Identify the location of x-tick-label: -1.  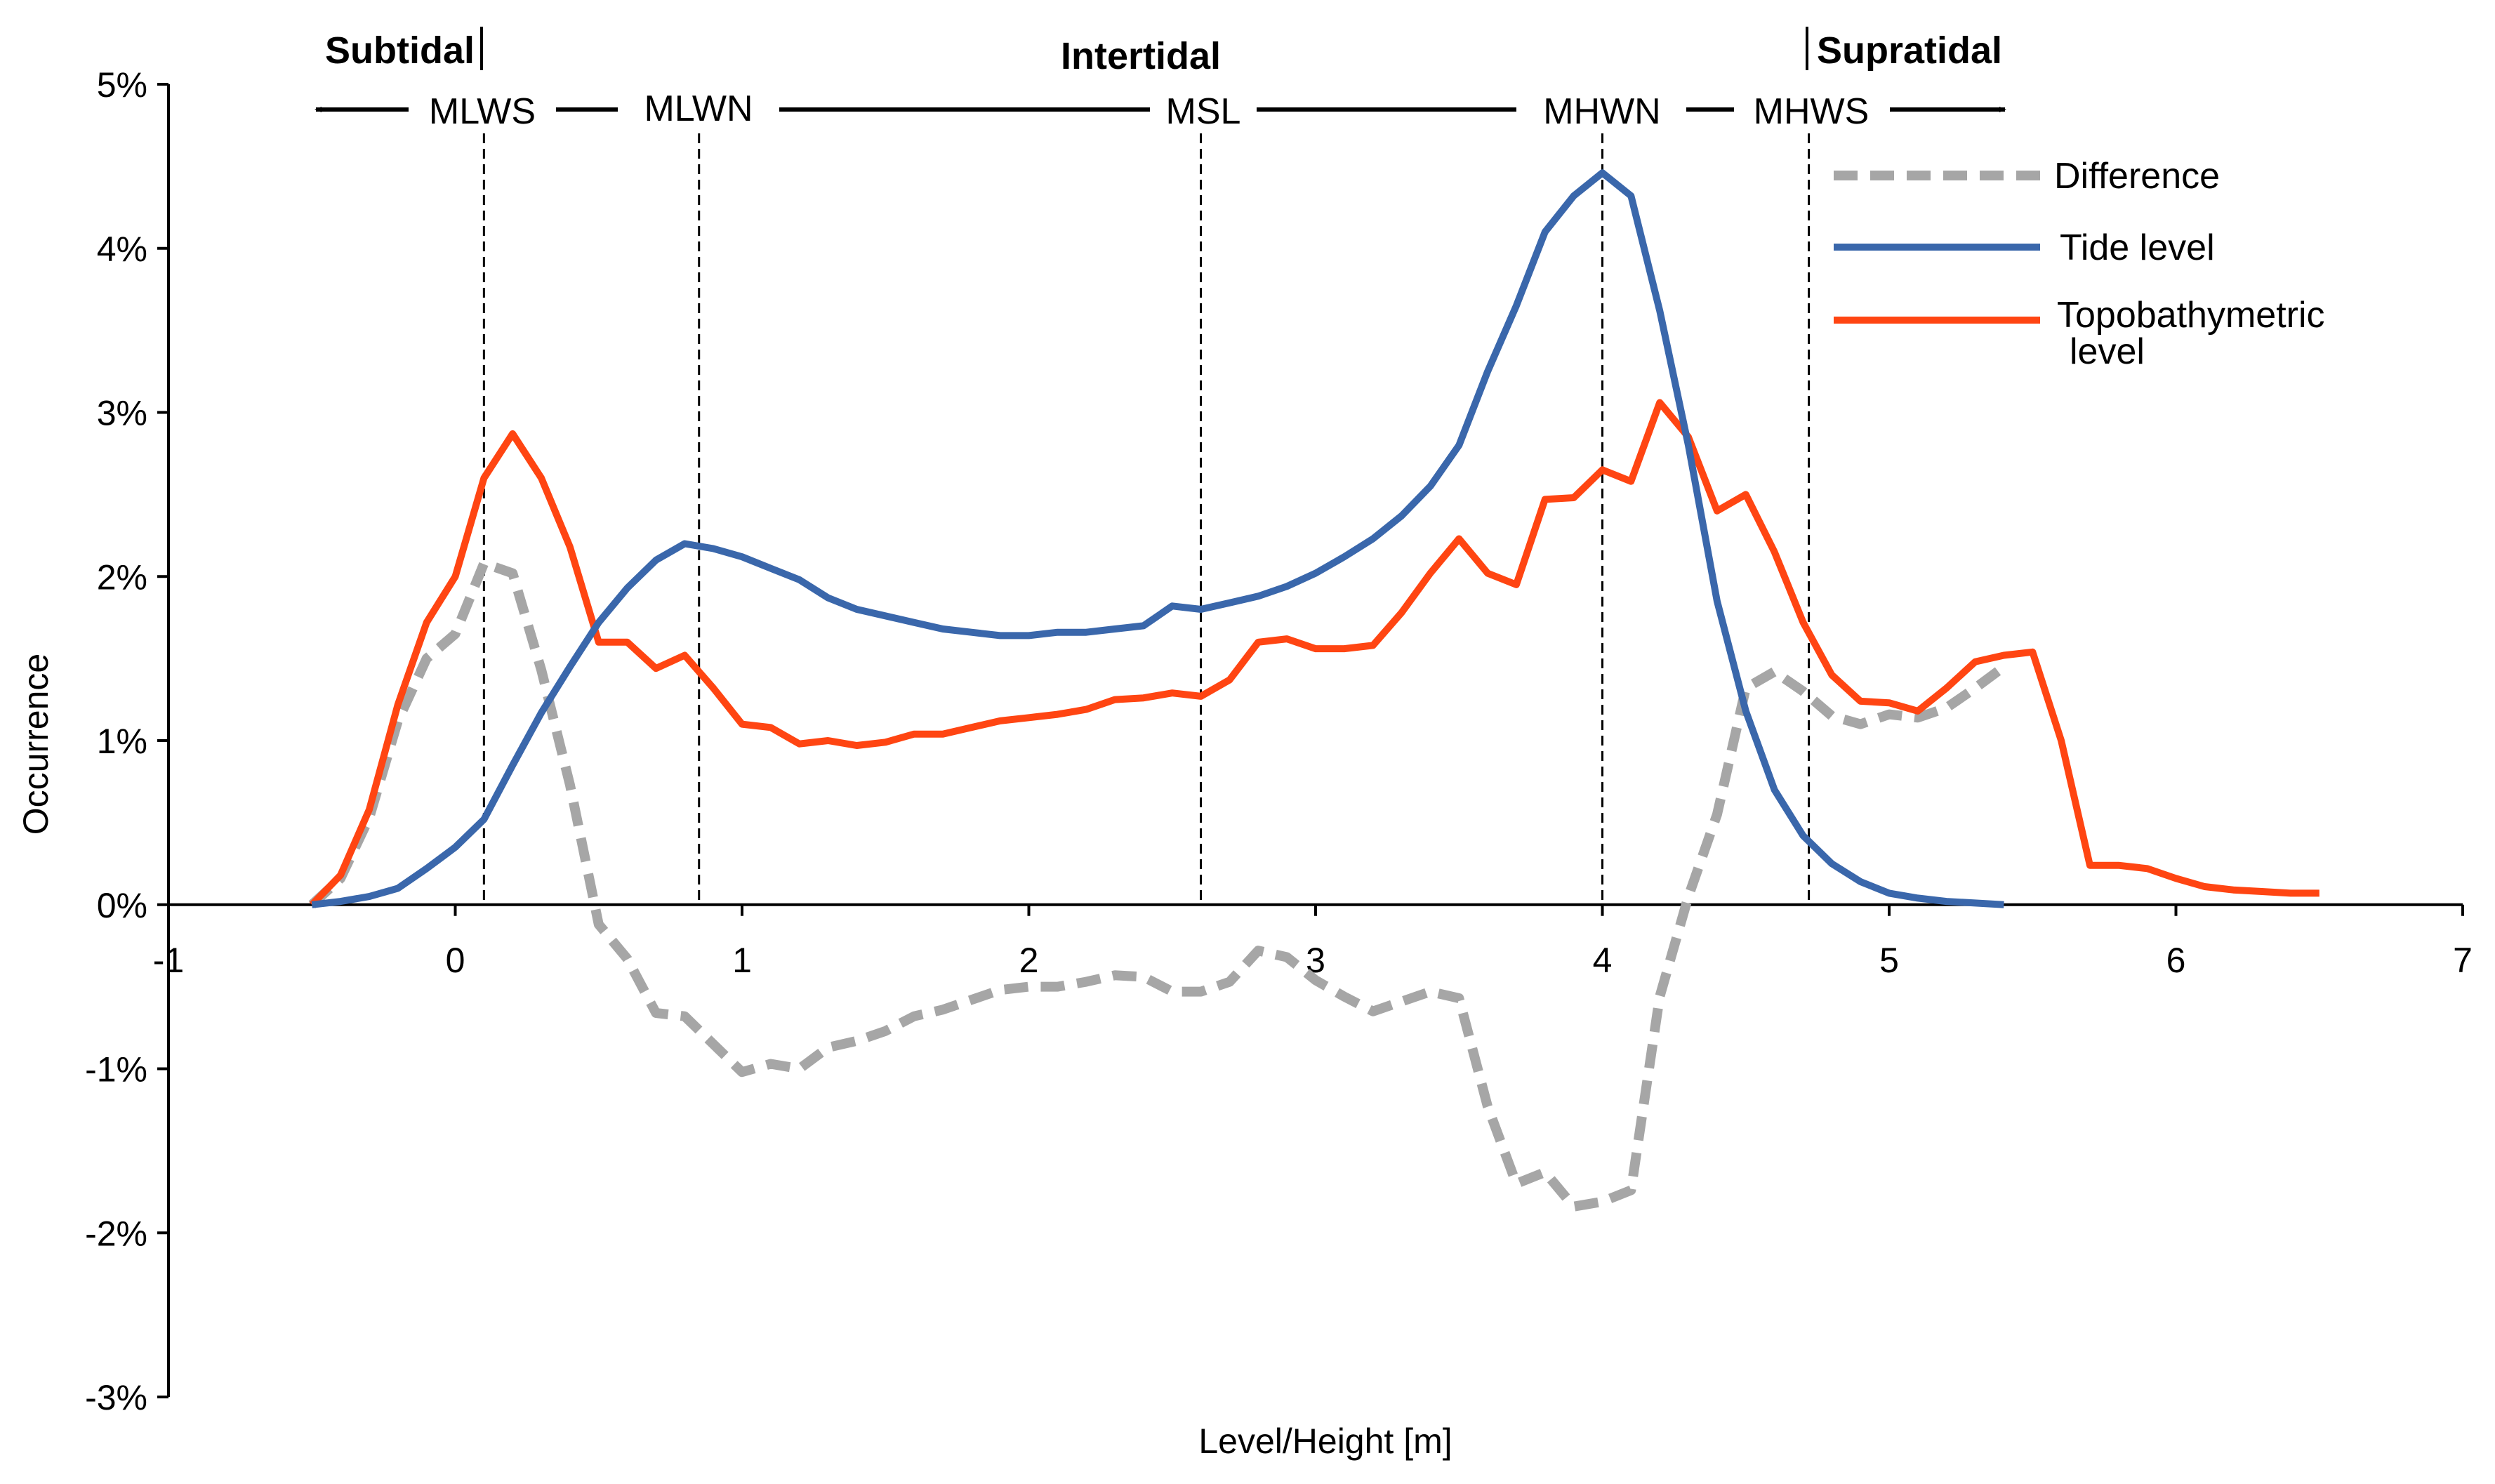
(168, 961).